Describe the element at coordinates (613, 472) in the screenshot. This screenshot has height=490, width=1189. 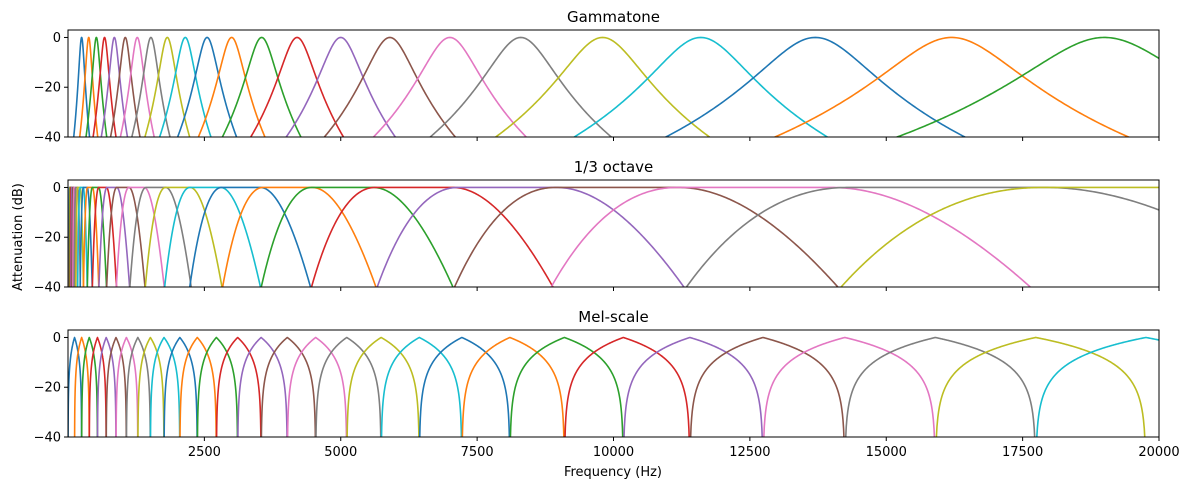
I see `x-axis-label: Frequency (Hz)` at that location.